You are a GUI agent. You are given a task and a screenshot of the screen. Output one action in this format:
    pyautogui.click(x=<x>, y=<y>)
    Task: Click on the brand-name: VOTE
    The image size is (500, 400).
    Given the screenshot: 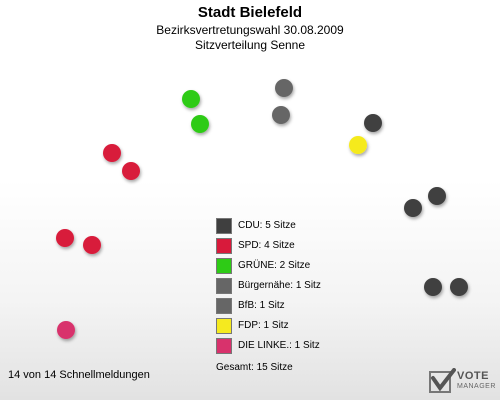 What is the action you would take?
    pyautogui.click(x=473, y=376)
    